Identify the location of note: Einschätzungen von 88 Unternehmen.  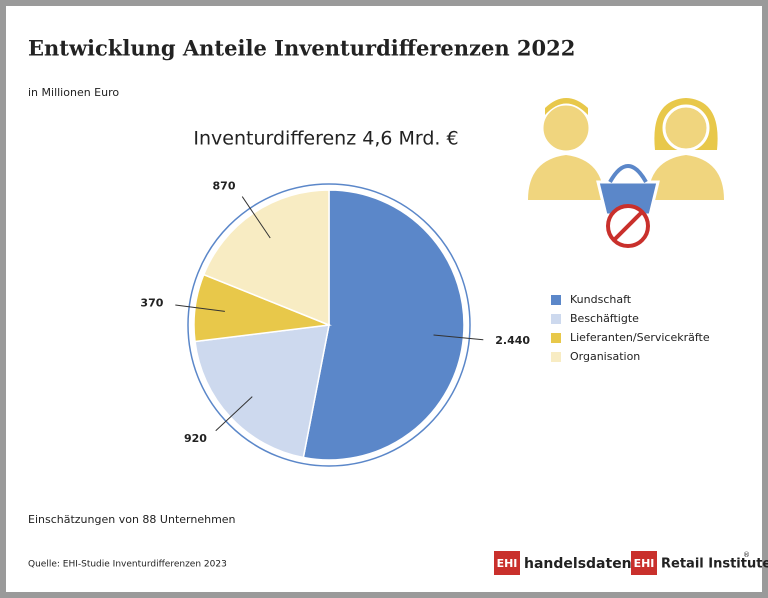
(132, 519).